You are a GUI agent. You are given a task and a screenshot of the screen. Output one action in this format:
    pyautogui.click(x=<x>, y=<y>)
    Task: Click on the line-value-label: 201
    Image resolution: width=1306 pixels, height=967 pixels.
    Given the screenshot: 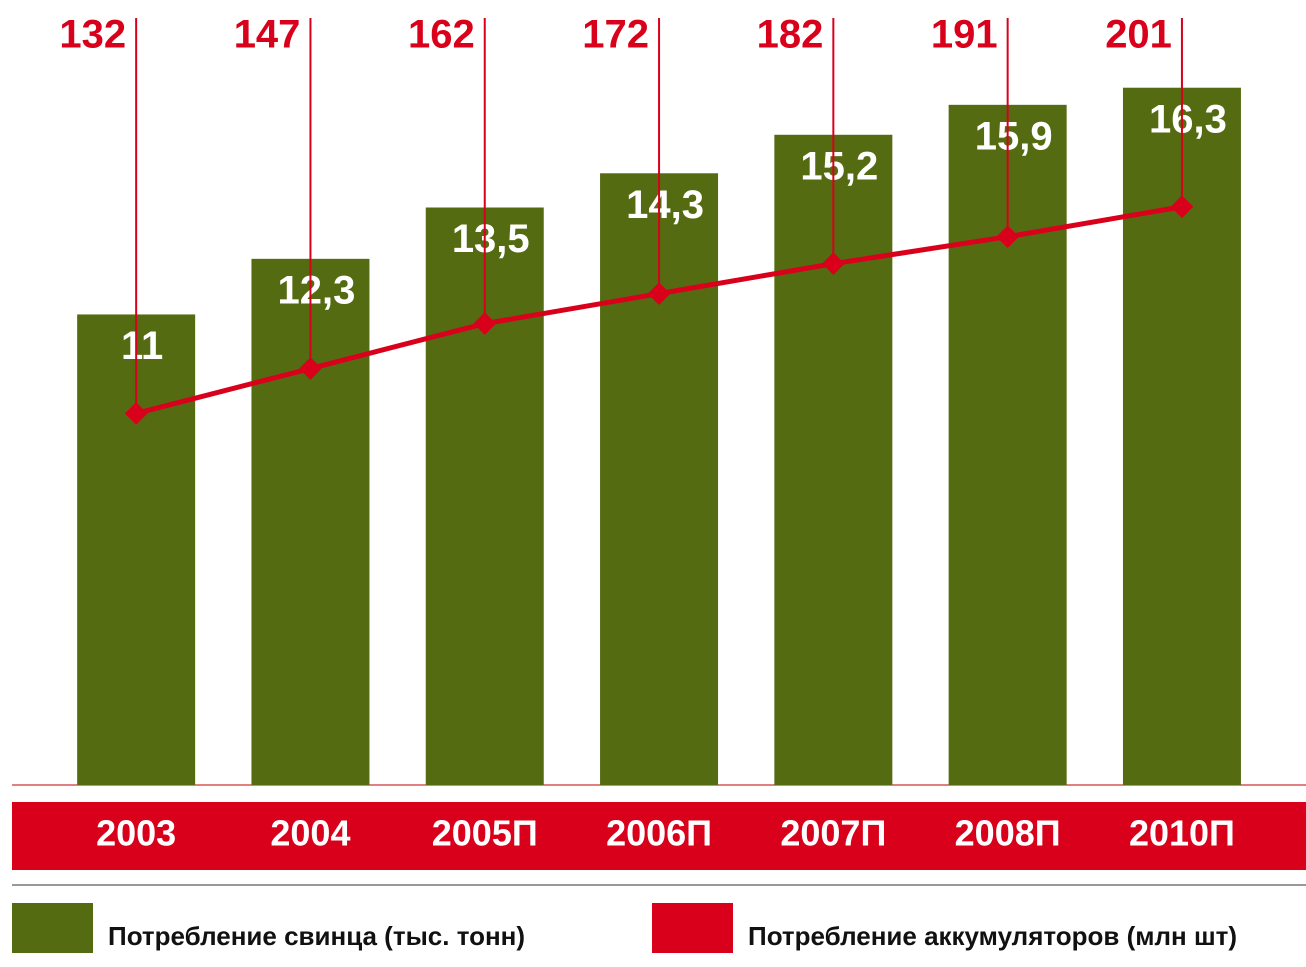 What is the action you would take?
    pyautogui.click(x=1138, y=35)
    